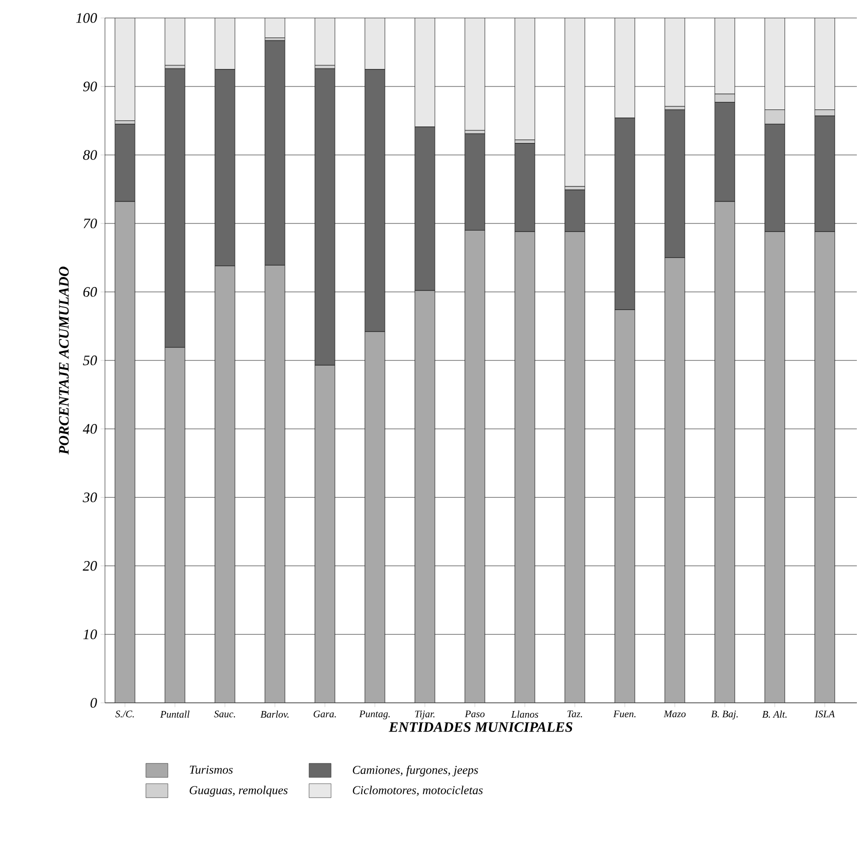 This screenshot has height=845, width=857. Describe the element at coordinates (93, 703) in the screenshot. I see `y-tick-label: 0` at that location.